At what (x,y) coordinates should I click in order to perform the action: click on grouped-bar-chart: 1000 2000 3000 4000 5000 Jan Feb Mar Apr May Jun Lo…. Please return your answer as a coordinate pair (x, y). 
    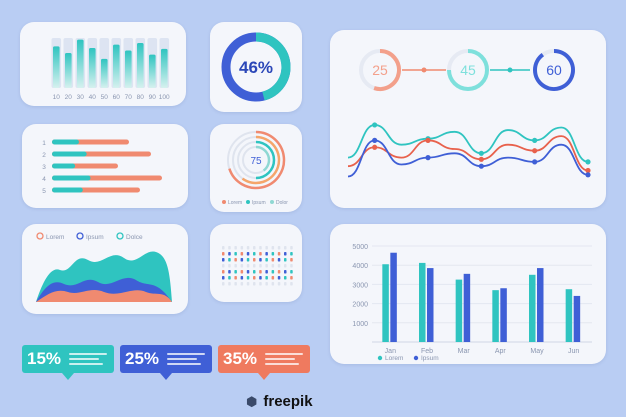
    Looking at the image, I should click on (472, 303).